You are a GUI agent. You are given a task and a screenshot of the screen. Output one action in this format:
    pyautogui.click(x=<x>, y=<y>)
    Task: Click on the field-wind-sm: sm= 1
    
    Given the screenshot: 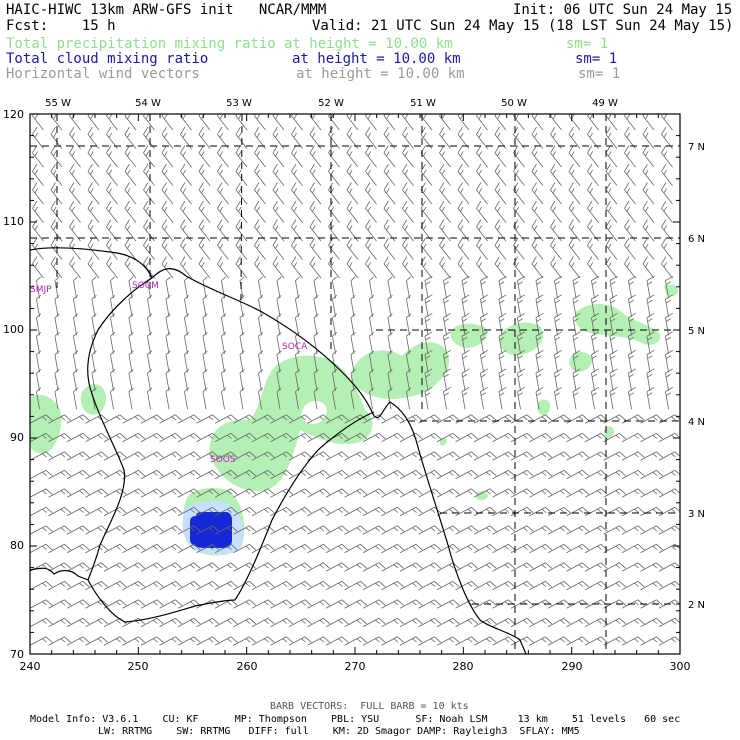 What is the action you would take?
    pyautogui.click(x=599, y=74)
    